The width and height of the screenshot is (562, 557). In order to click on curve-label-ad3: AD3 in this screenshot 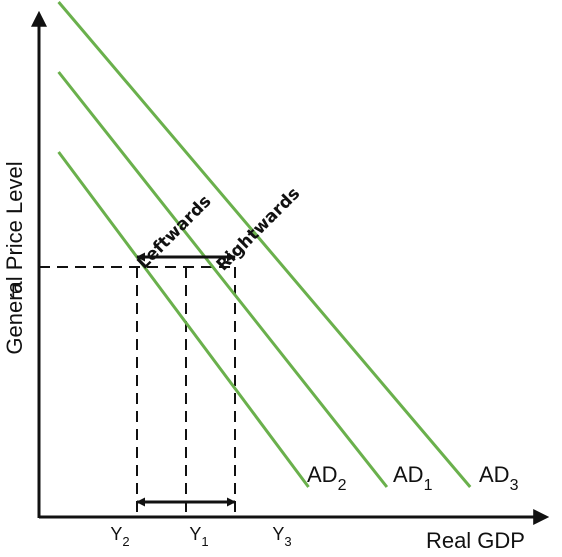, I will do `click(499, 478)`.